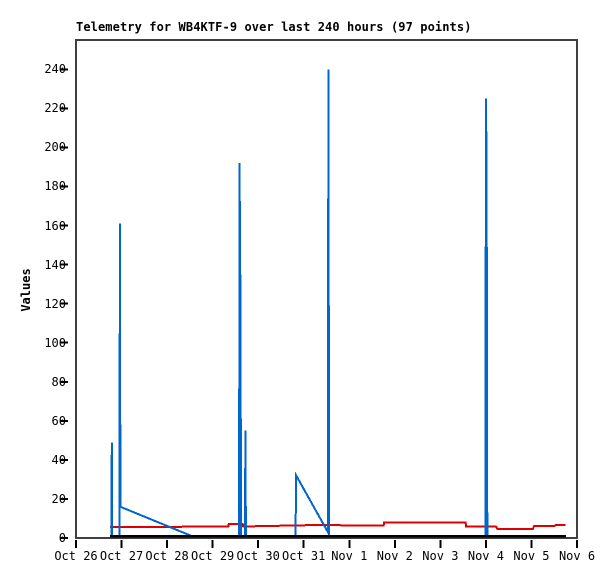  What do you see at coordinates (55, 69) in the screenshot?
I see `y-tick-label: 240` at bounding box center [55, 69].